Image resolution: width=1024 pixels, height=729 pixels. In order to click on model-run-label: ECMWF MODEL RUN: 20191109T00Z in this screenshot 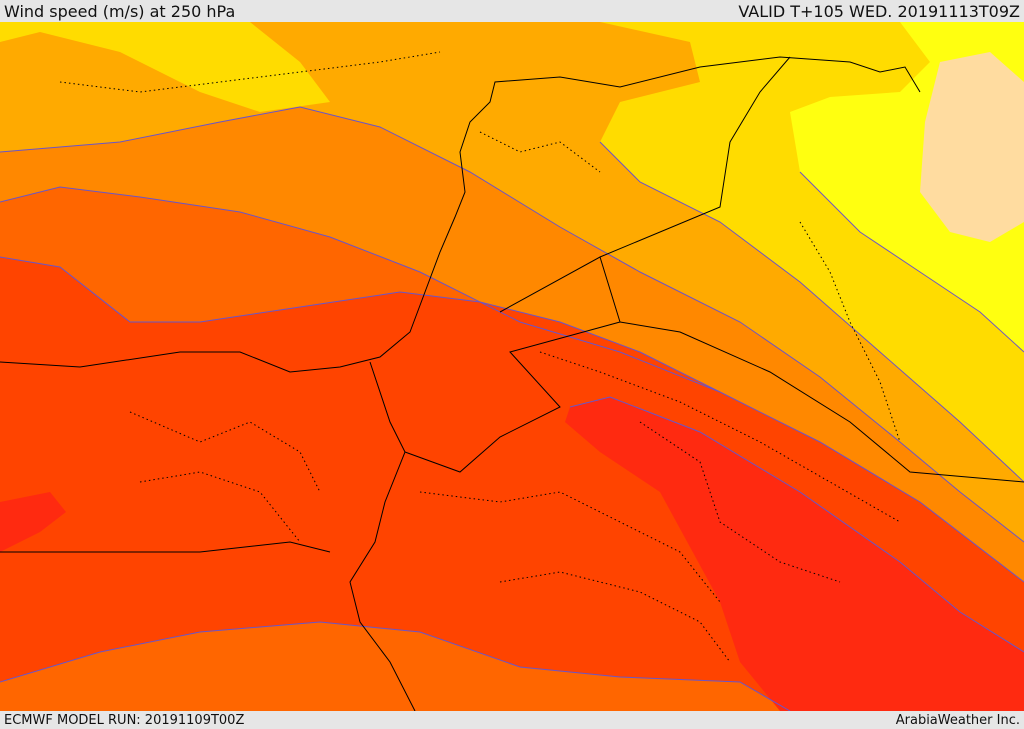, I will do `click(124, 720)`.